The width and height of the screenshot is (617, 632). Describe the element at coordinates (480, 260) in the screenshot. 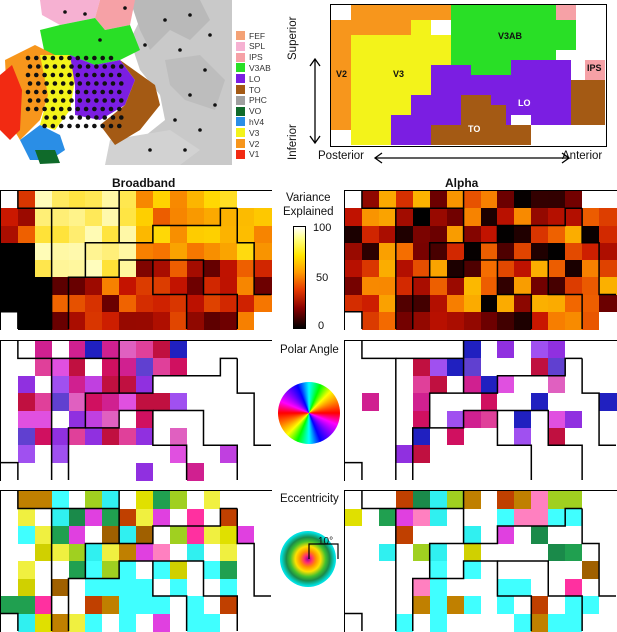

I see `alpha-variance-grid` at that location.